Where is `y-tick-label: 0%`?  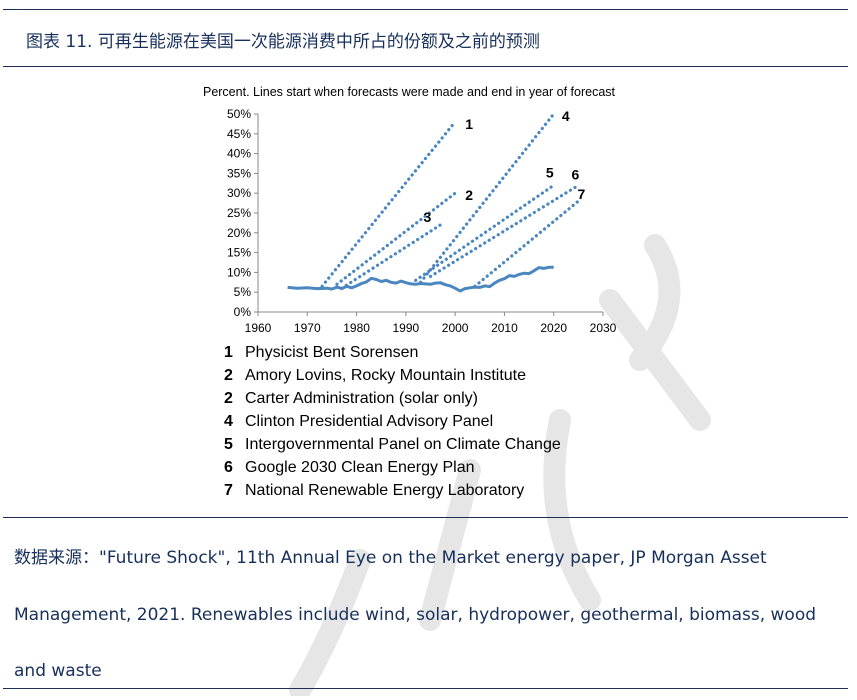
y-tick-label: 0% is located at coordinates (243, 312).